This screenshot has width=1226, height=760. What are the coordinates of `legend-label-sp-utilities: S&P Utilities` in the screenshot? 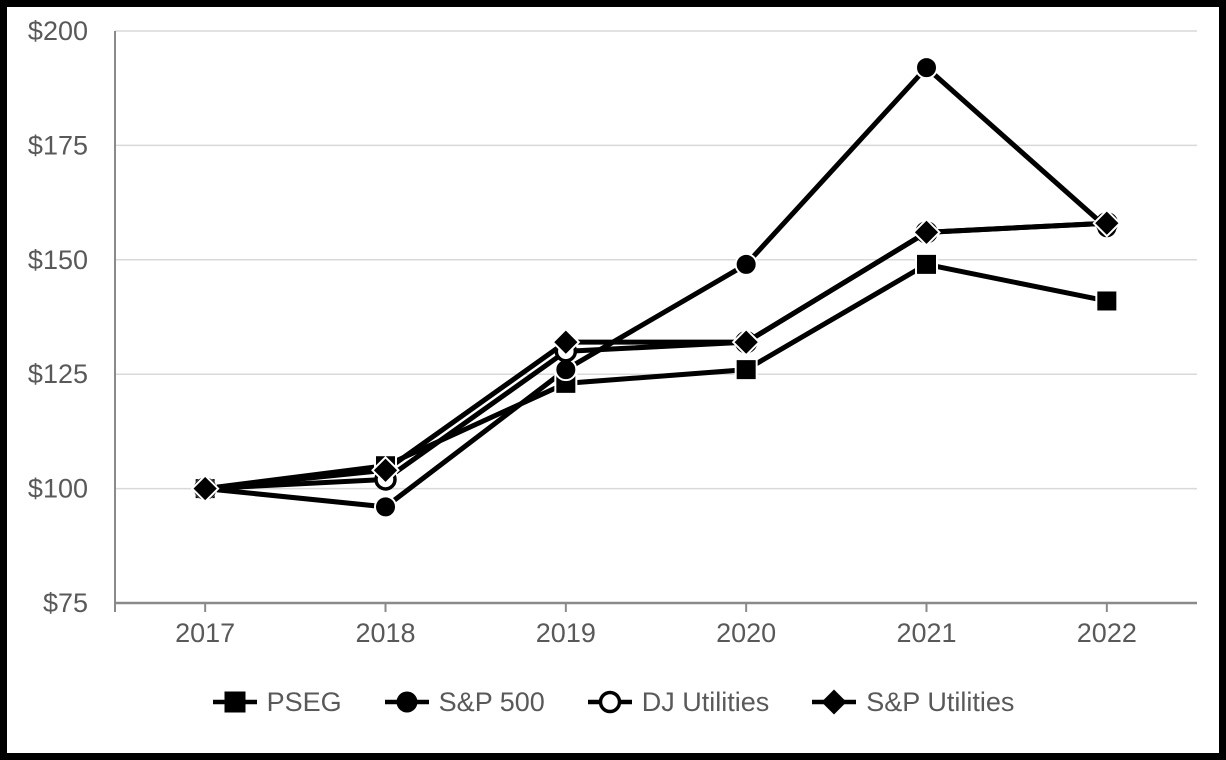 It's located at (940, 701).